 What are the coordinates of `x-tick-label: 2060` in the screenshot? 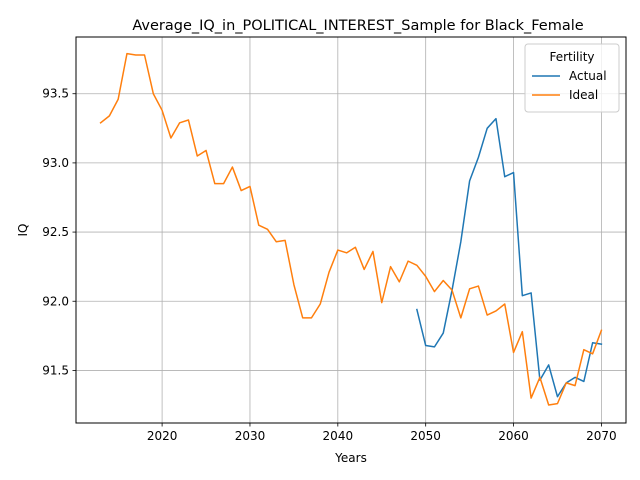 It's located at (513, 436).